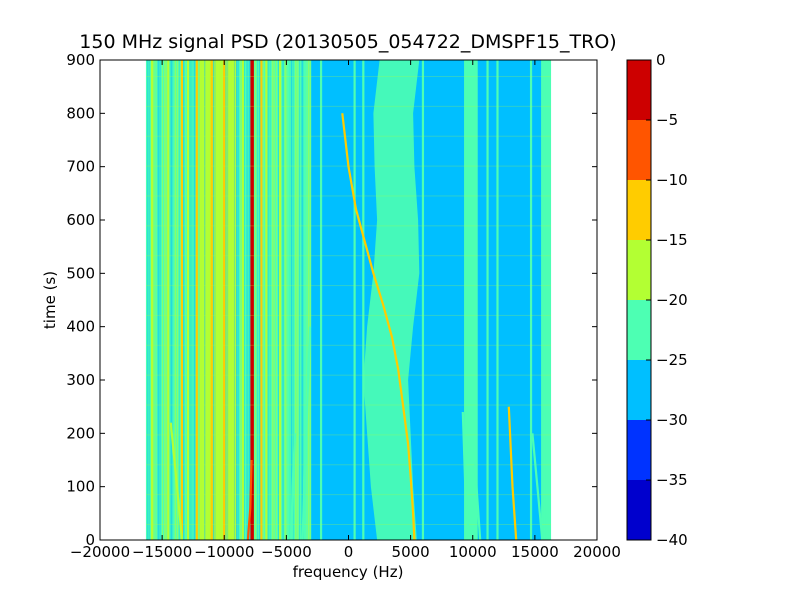 The height and width of the screenshot is (600, 800). I want to click on colorbar-tick-label: −20, so click(672, 300).